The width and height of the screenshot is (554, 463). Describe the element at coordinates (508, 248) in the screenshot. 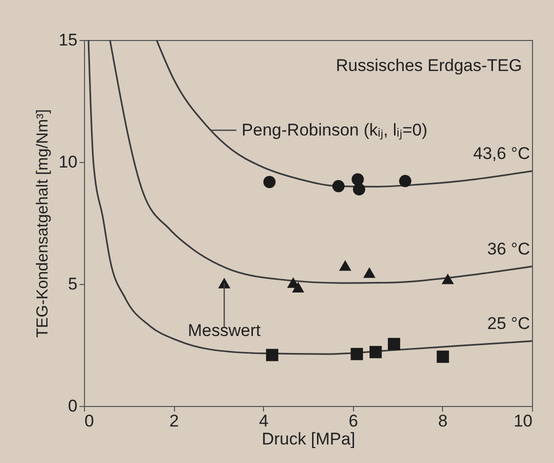

I see `series-label: 36 °C` at that location.